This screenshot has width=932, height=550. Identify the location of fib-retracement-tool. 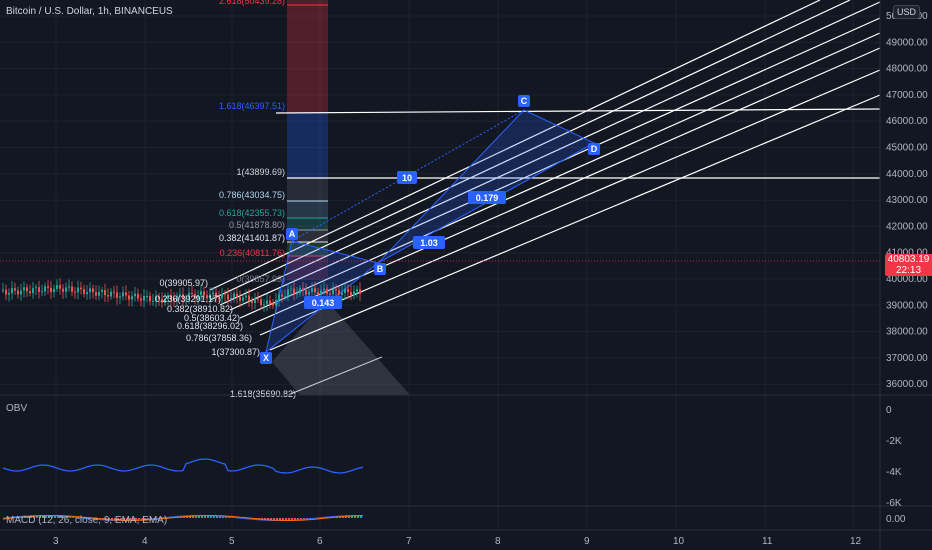
(307, 140).